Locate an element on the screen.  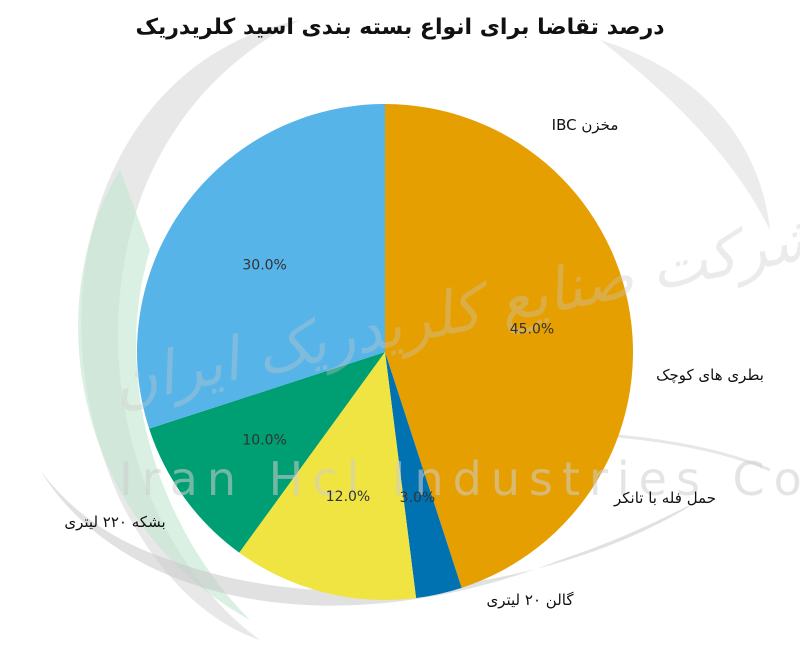
slice-category-label: بطری های کوچک is located at coordinates (710, 375).